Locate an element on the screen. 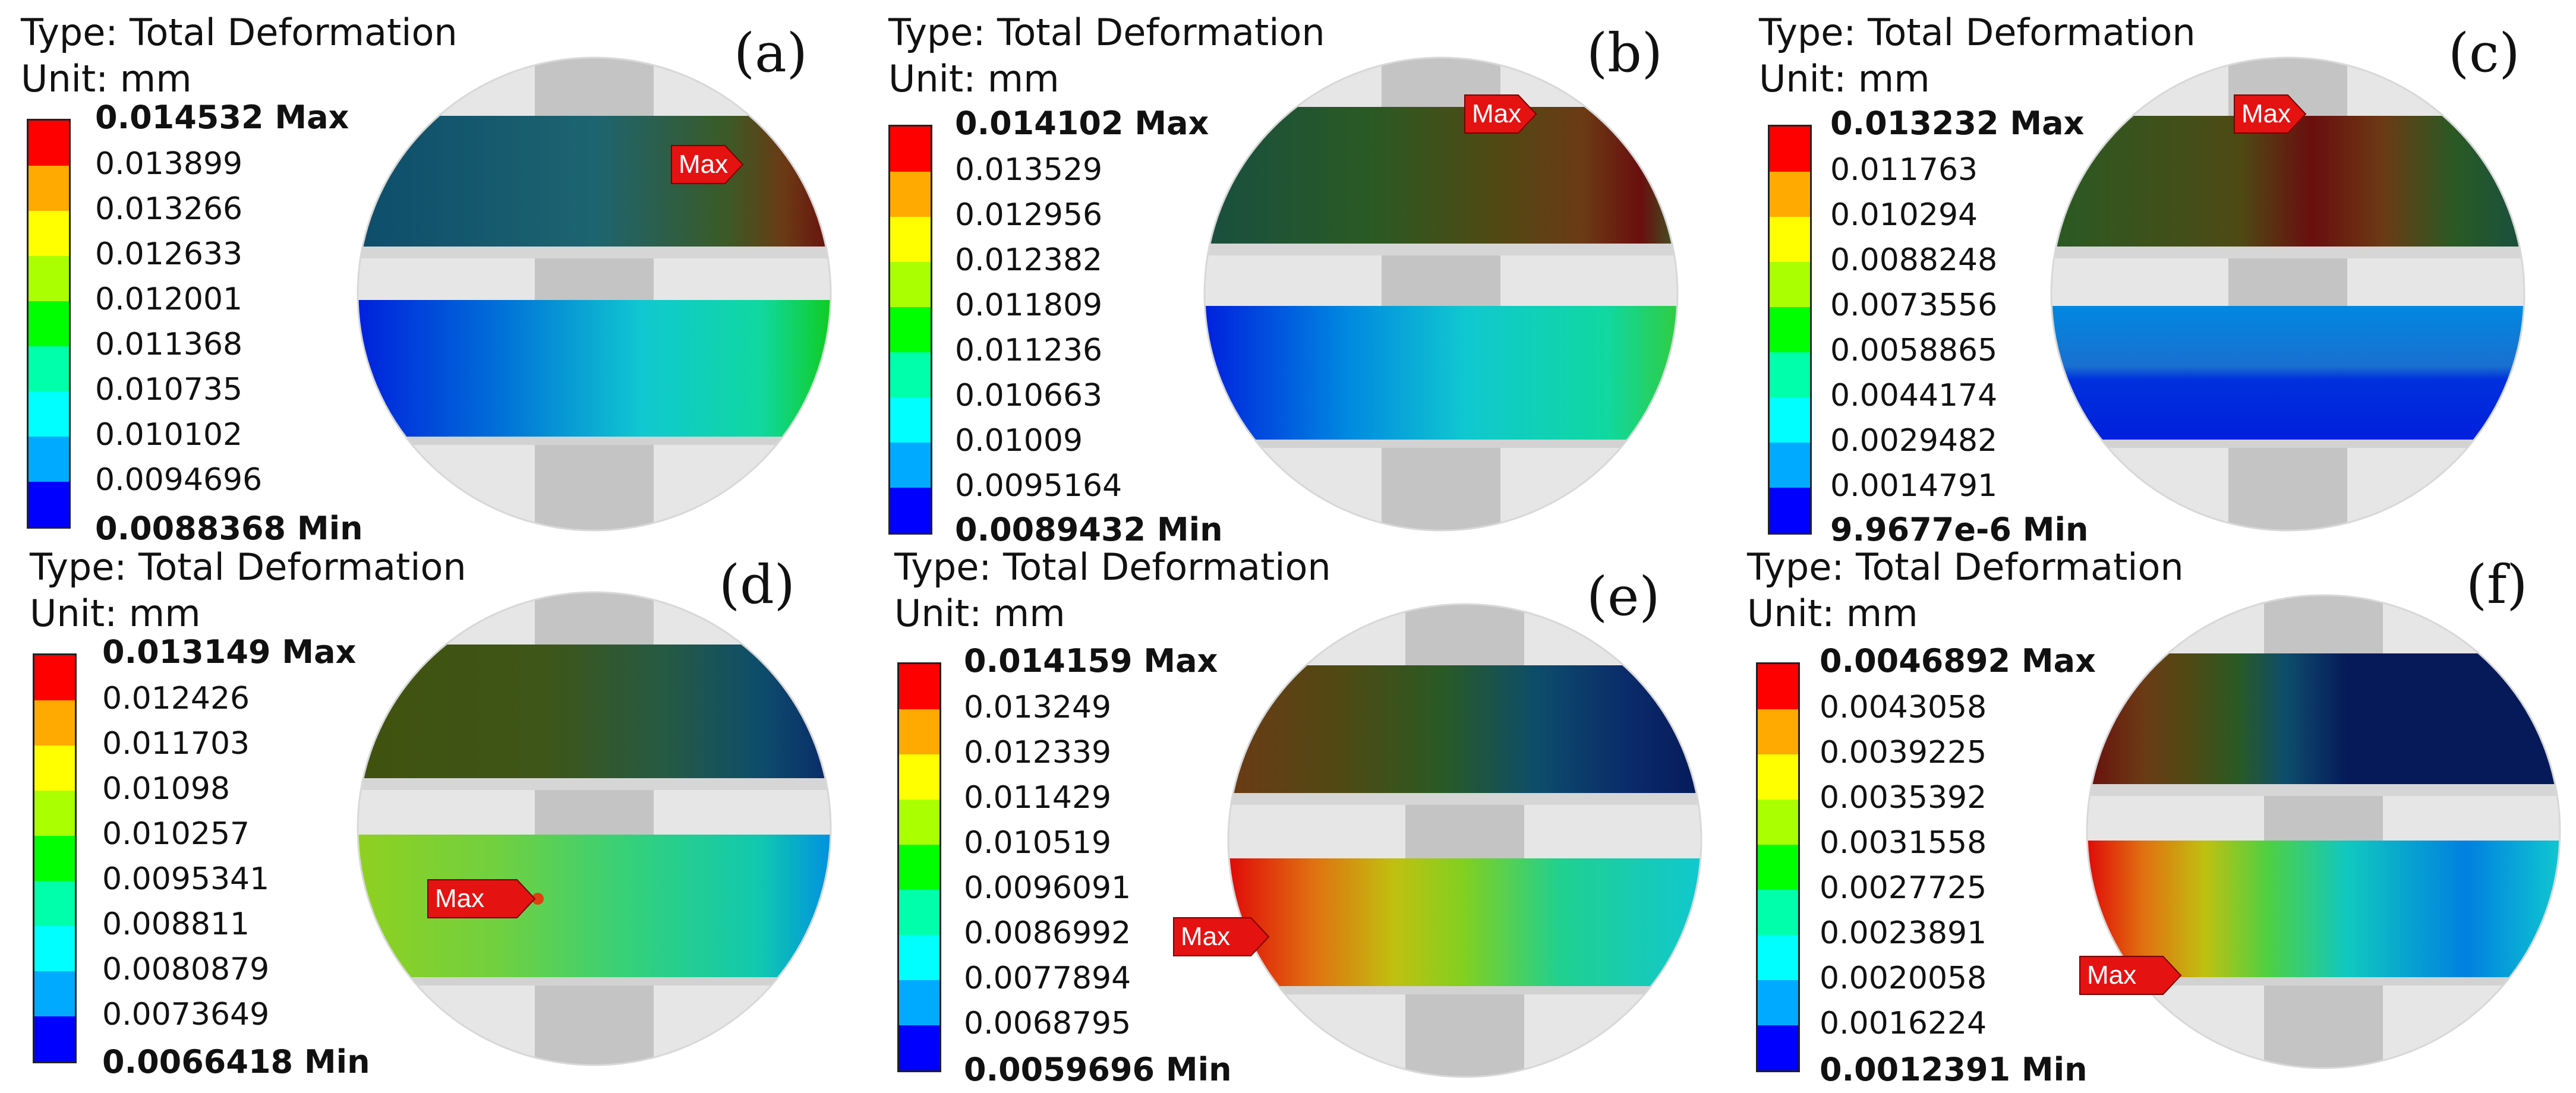 Image resolution: width=2576 pixels, height=1093 pixels. legend-value: 0.0088248 is located at coordinates (1914, 260).